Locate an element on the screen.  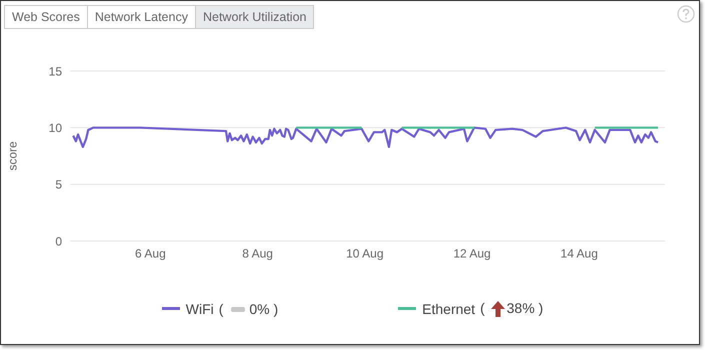
text: Network Utilization is located at coordinates (254, 17).